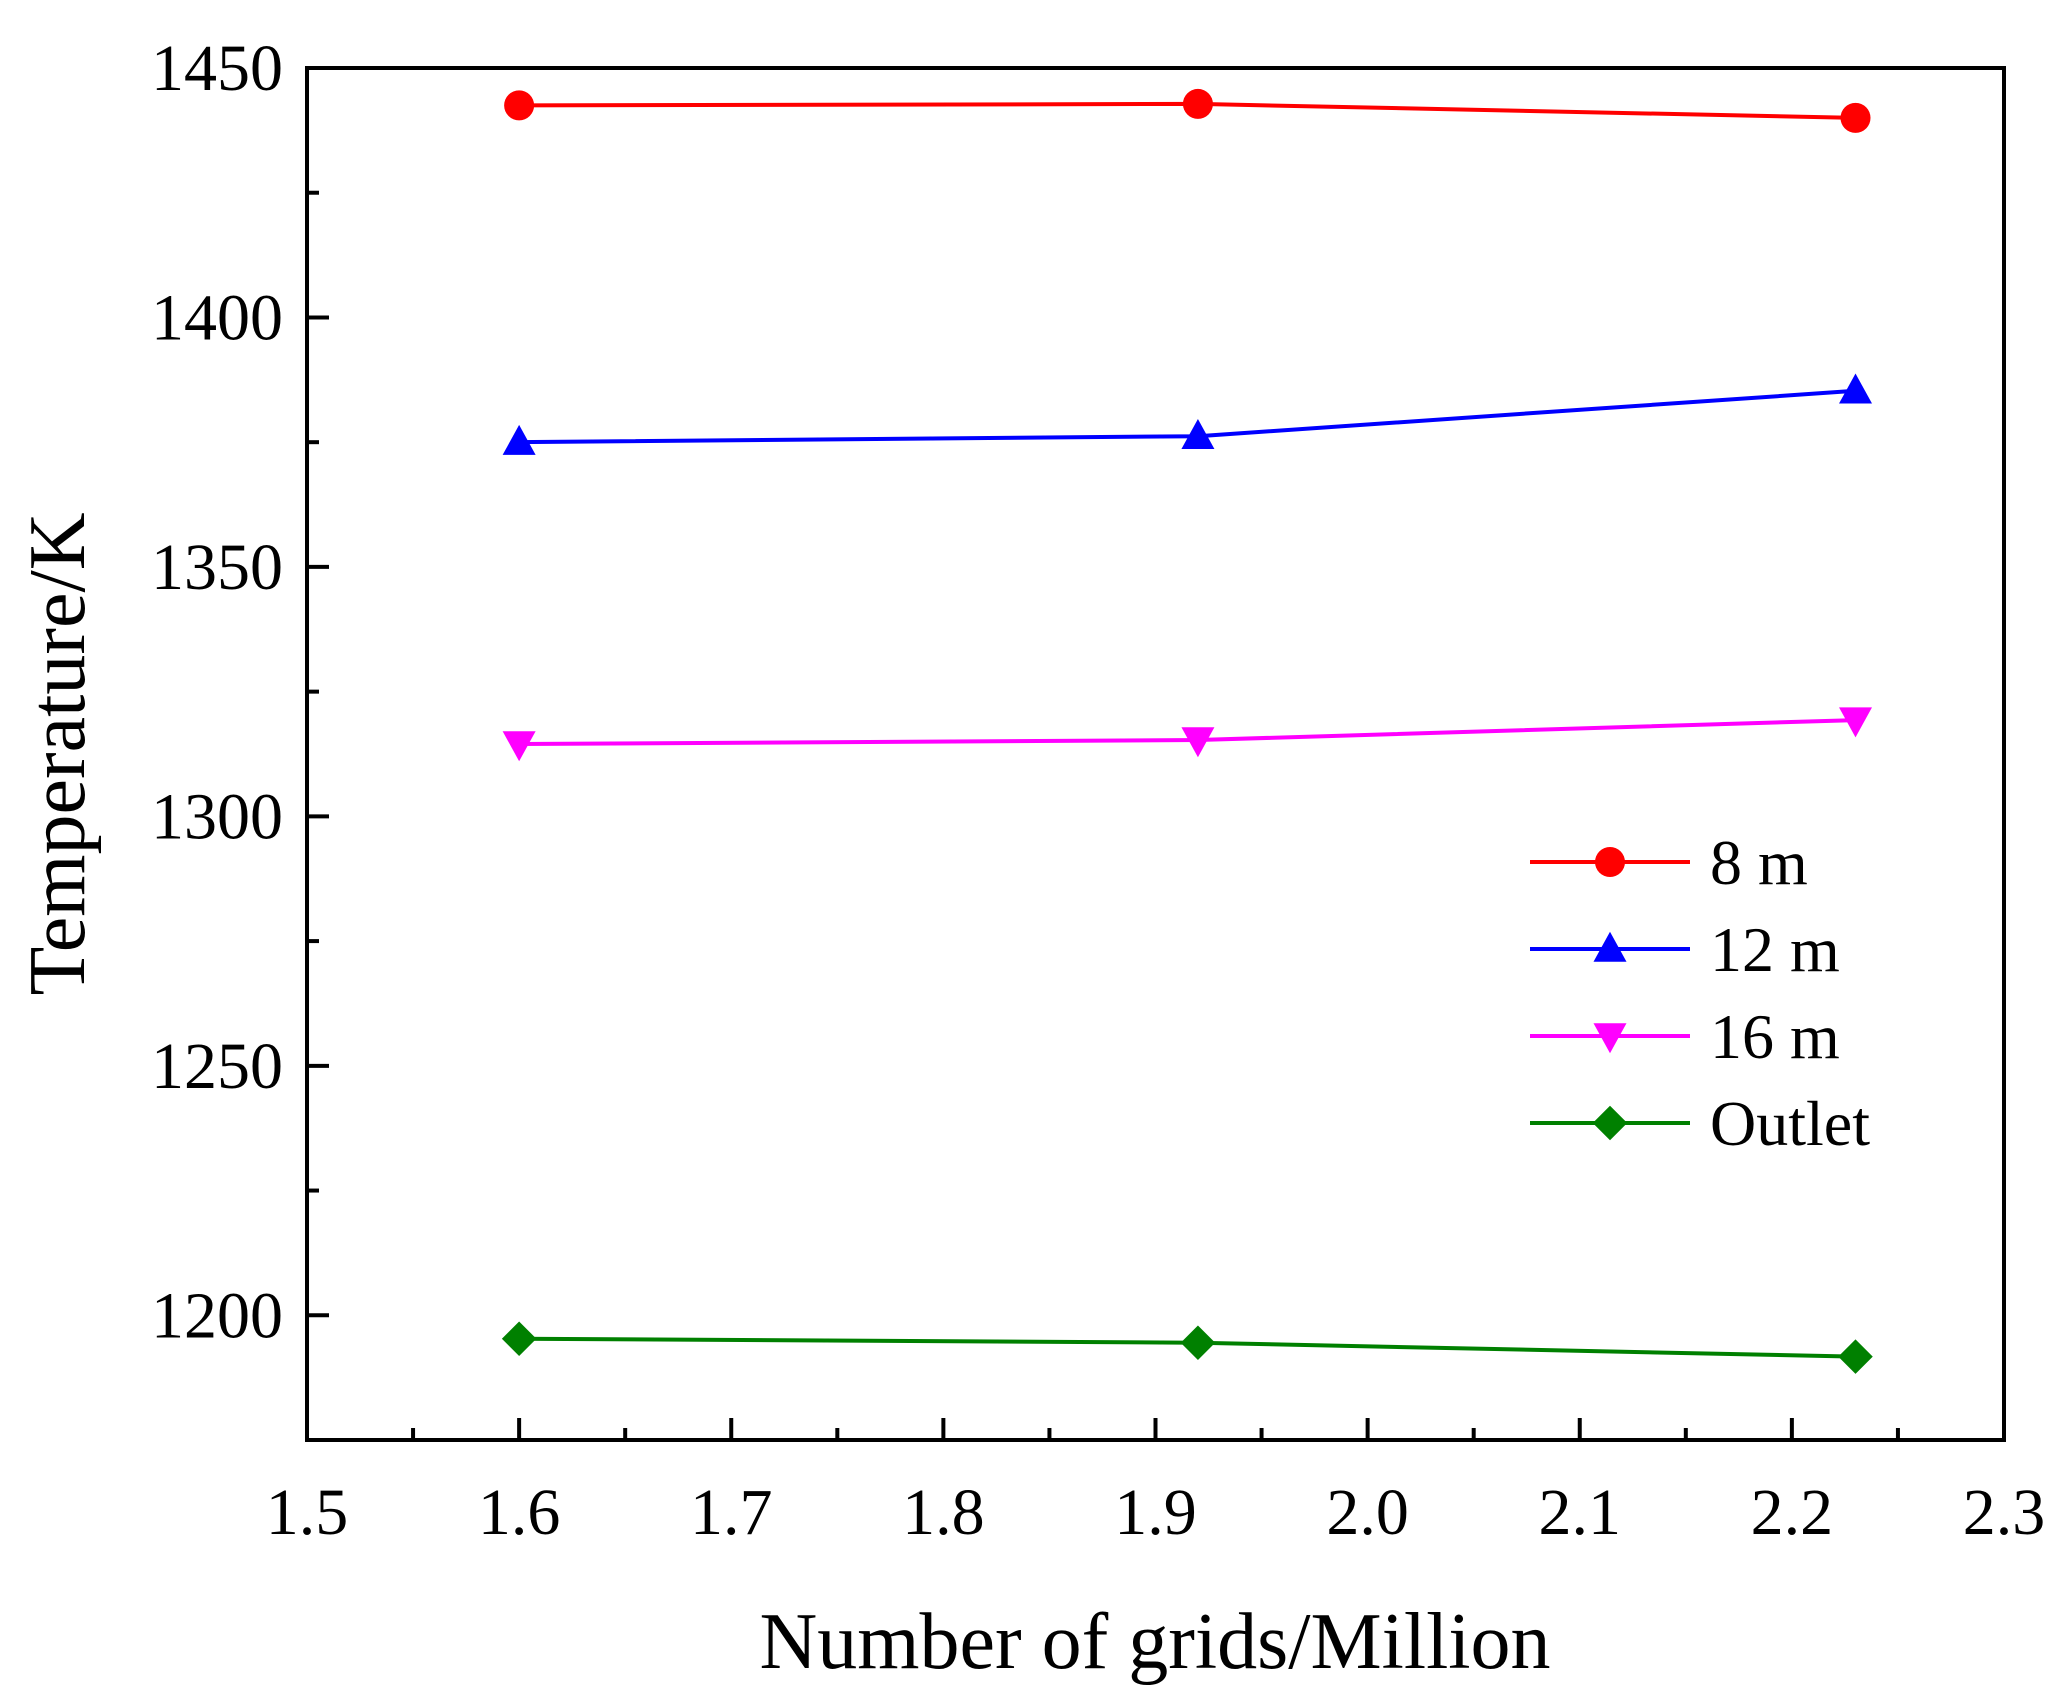 The width and height of the screenshot is (2059, 1700). What do you see at coordinates (1367, 1512) in the screenshot?
I see `x-tick-label: 2.0` at bounding box center [1367, 1512].